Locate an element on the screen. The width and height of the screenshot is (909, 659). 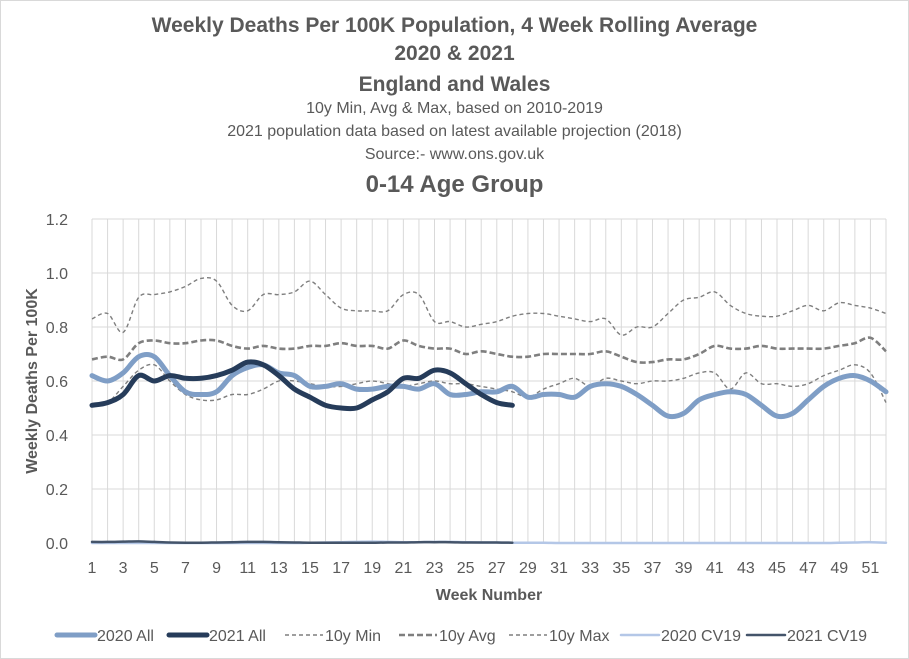
chart-age-group-heading: 0-14 Age Group is located at coordinates (454, 184).